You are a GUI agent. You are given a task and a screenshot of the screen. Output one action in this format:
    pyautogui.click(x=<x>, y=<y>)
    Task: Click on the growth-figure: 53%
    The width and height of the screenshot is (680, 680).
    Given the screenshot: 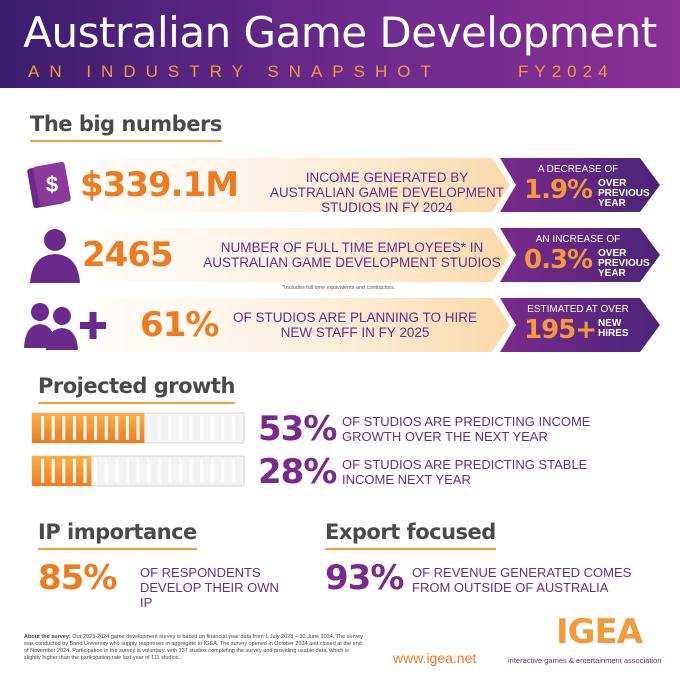 What is the action you would take?
    pyautogui.click(x=297, y=429)
    